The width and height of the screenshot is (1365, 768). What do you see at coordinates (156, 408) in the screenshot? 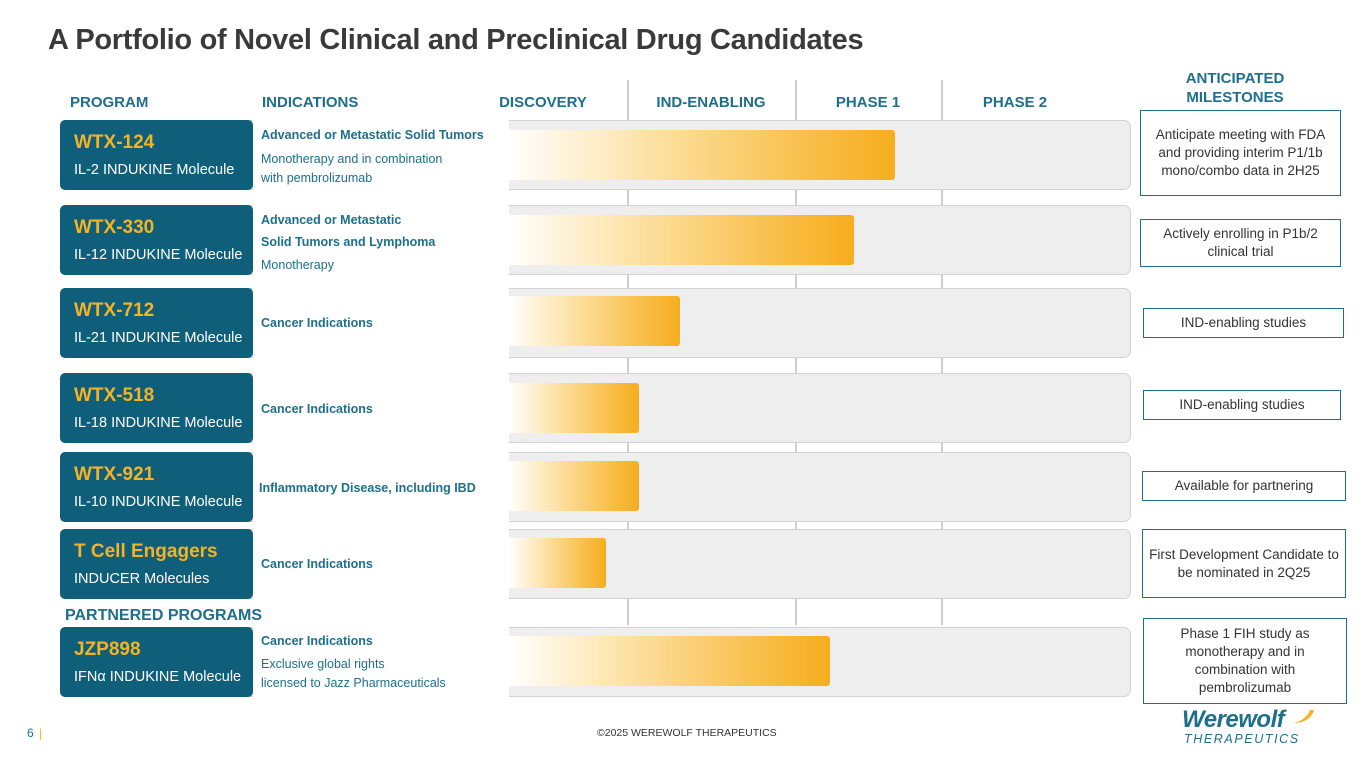
I see `program-label-wtx-518: WTX-518 IL-18 INDUKINE Molecule` at bounding box center [156, 408].